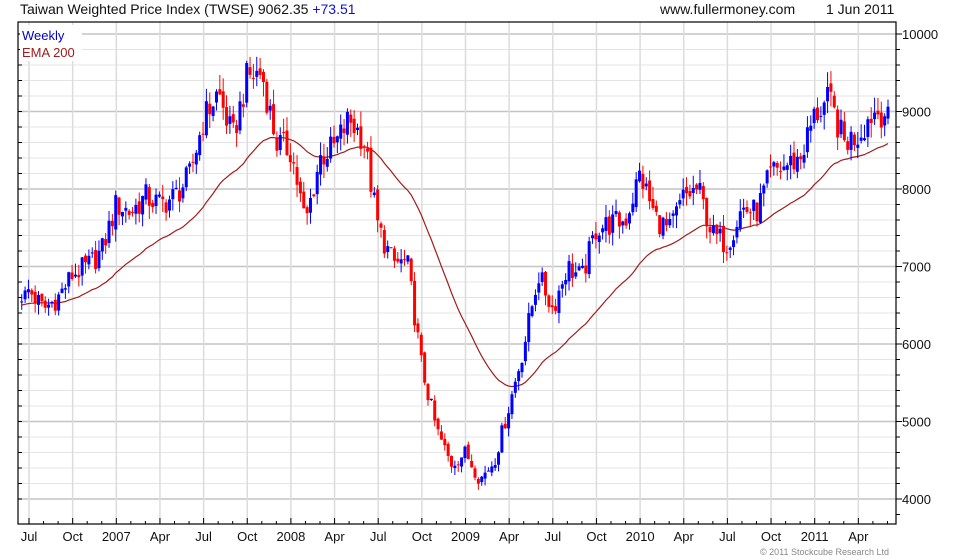  I want to click on website-link: www.fullermoney.com, so click(728, 9).